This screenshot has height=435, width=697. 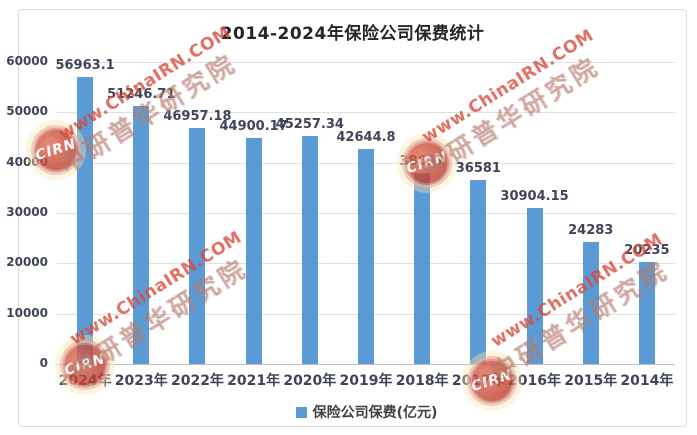 I want to click on bar-2015年, so click(x=590, y=302).